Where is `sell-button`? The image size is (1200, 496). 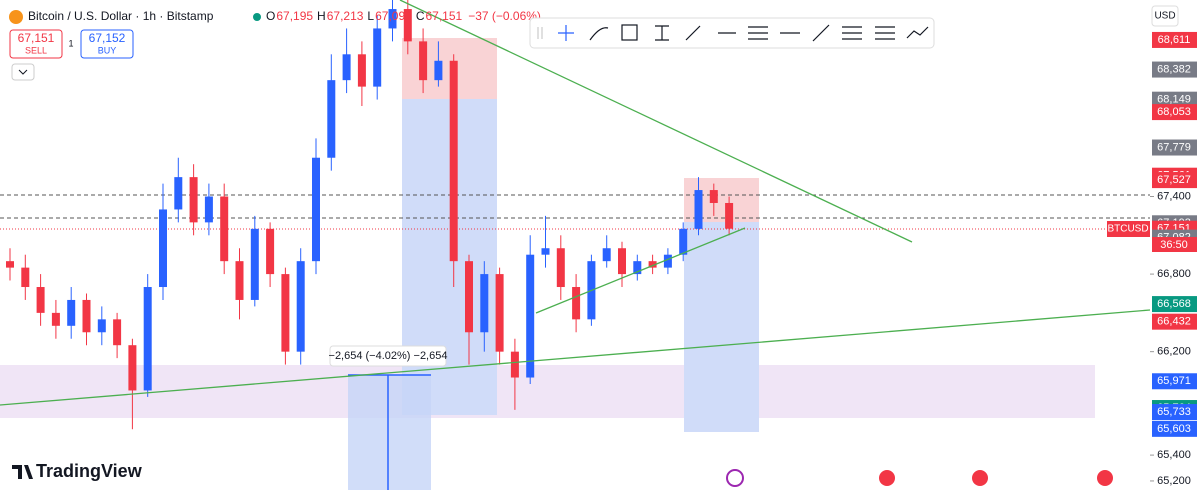 sell-button is located at coordinates (36, 44).